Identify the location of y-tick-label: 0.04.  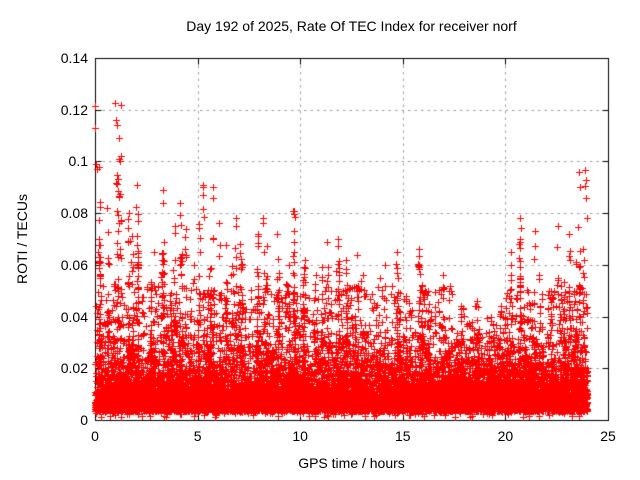
(74, 316).